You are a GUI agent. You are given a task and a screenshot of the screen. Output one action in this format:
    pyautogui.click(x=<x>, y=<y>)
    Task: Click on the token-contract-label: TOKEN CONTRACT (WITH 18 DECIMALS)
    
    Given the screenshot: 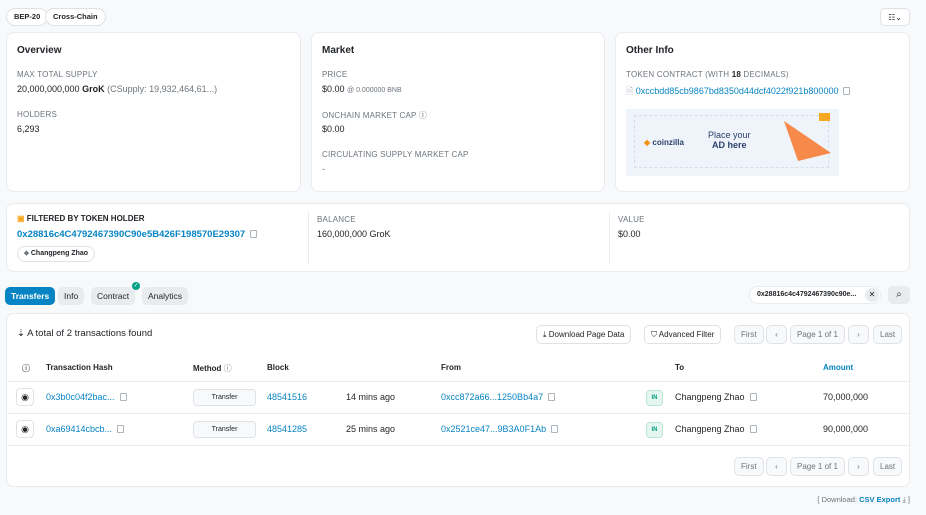 What is the action you would take?
    pyautogui.click(x=707, y=74)
    